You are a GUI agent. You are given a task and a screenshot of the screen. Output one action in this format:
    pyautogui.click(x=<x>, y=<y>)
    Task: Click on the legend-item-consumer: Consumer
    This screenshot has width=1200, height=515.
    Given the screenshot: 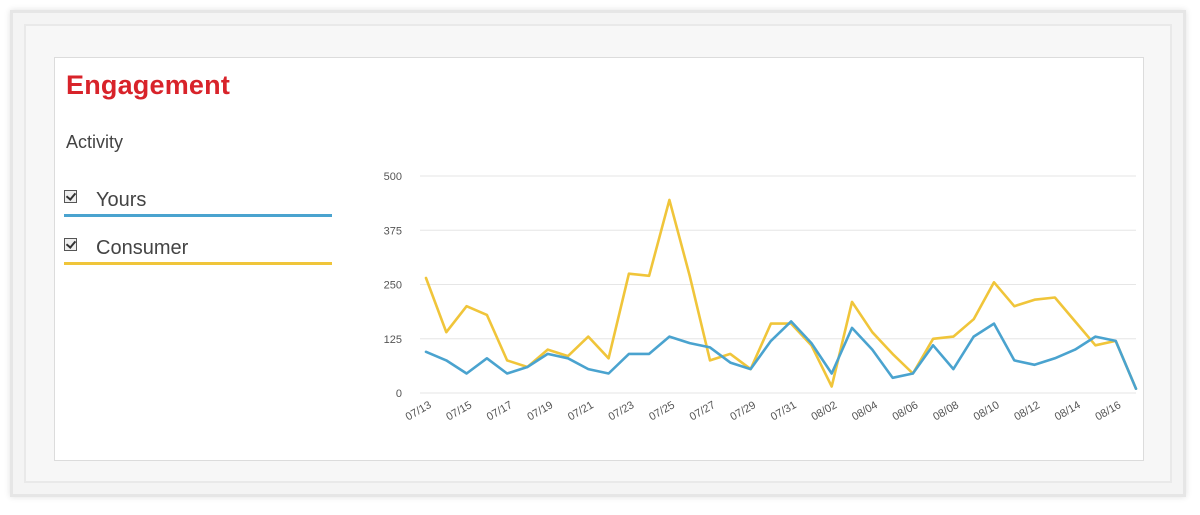 What is the action you would take?
    pyautogui.click(x=199, y=252)
    